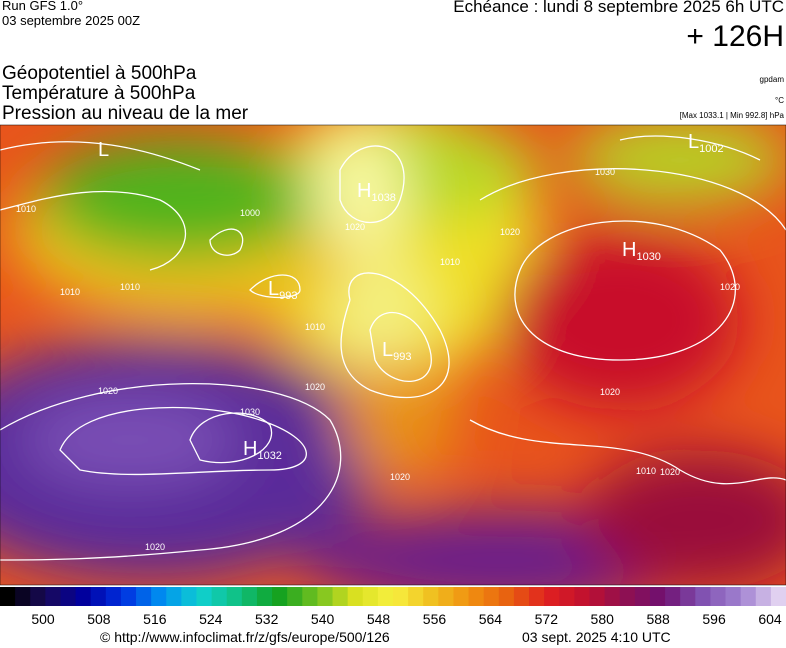  What do you see at coordinates (547, 619) in the screenshot?
I see `colorbar-tick-label: 572` at bounding box center [547, 619].